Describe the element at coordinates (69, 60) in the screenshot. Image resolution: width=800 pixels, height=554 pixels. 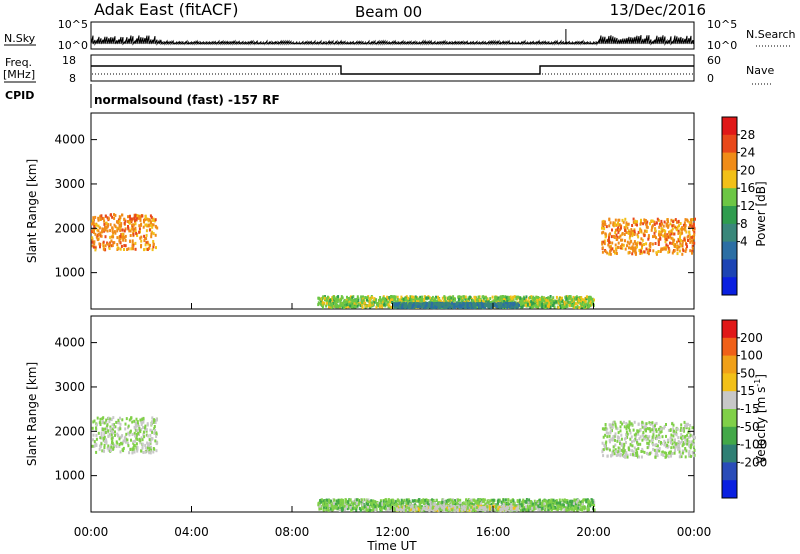
I see `freq-tick-top: 18` at that location.